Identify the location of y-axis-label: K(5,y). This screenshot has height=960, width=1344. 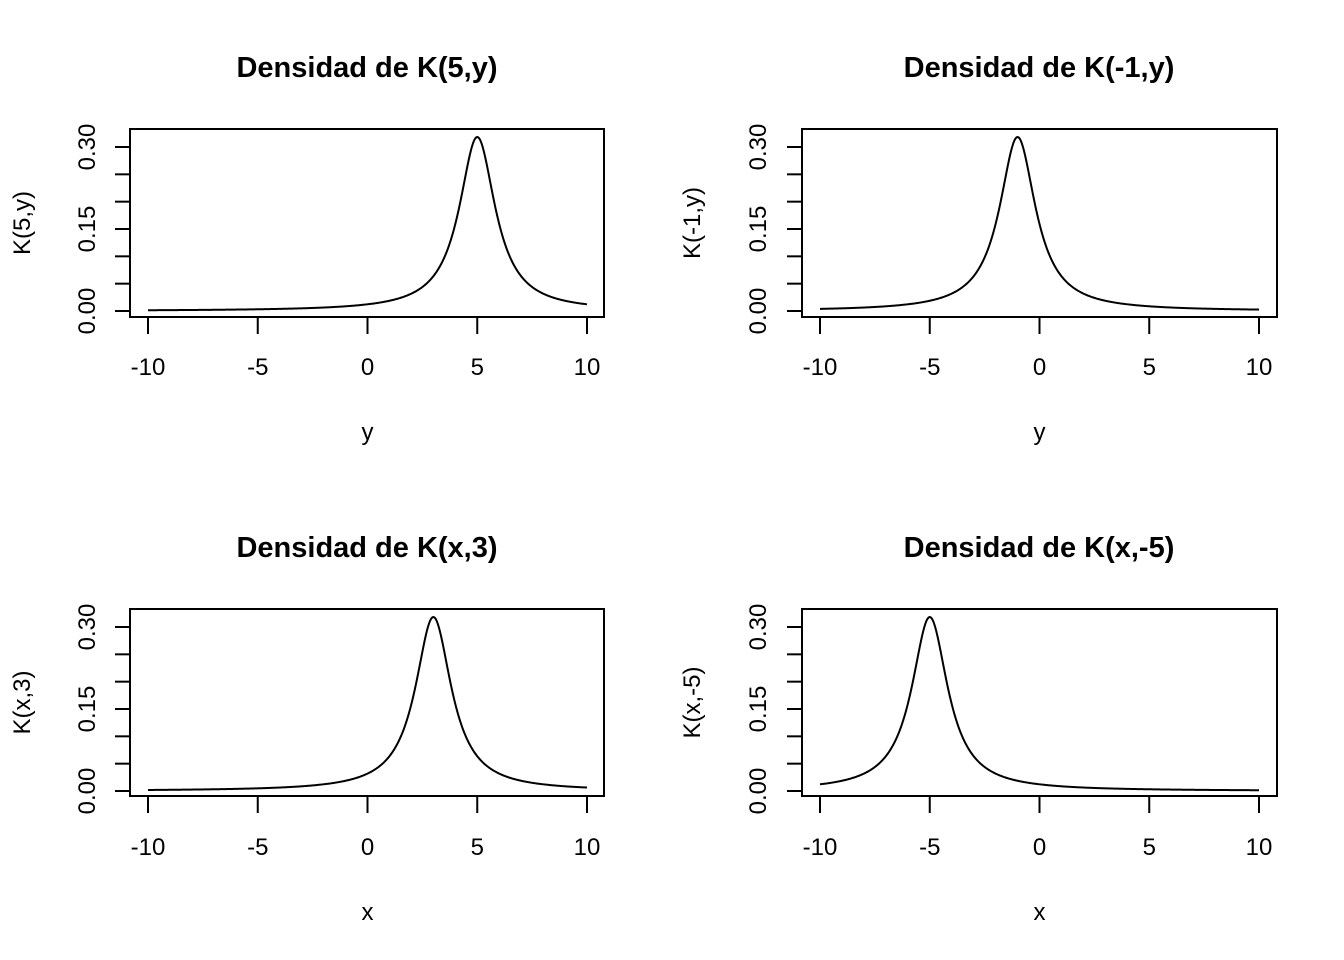
(22, 223).